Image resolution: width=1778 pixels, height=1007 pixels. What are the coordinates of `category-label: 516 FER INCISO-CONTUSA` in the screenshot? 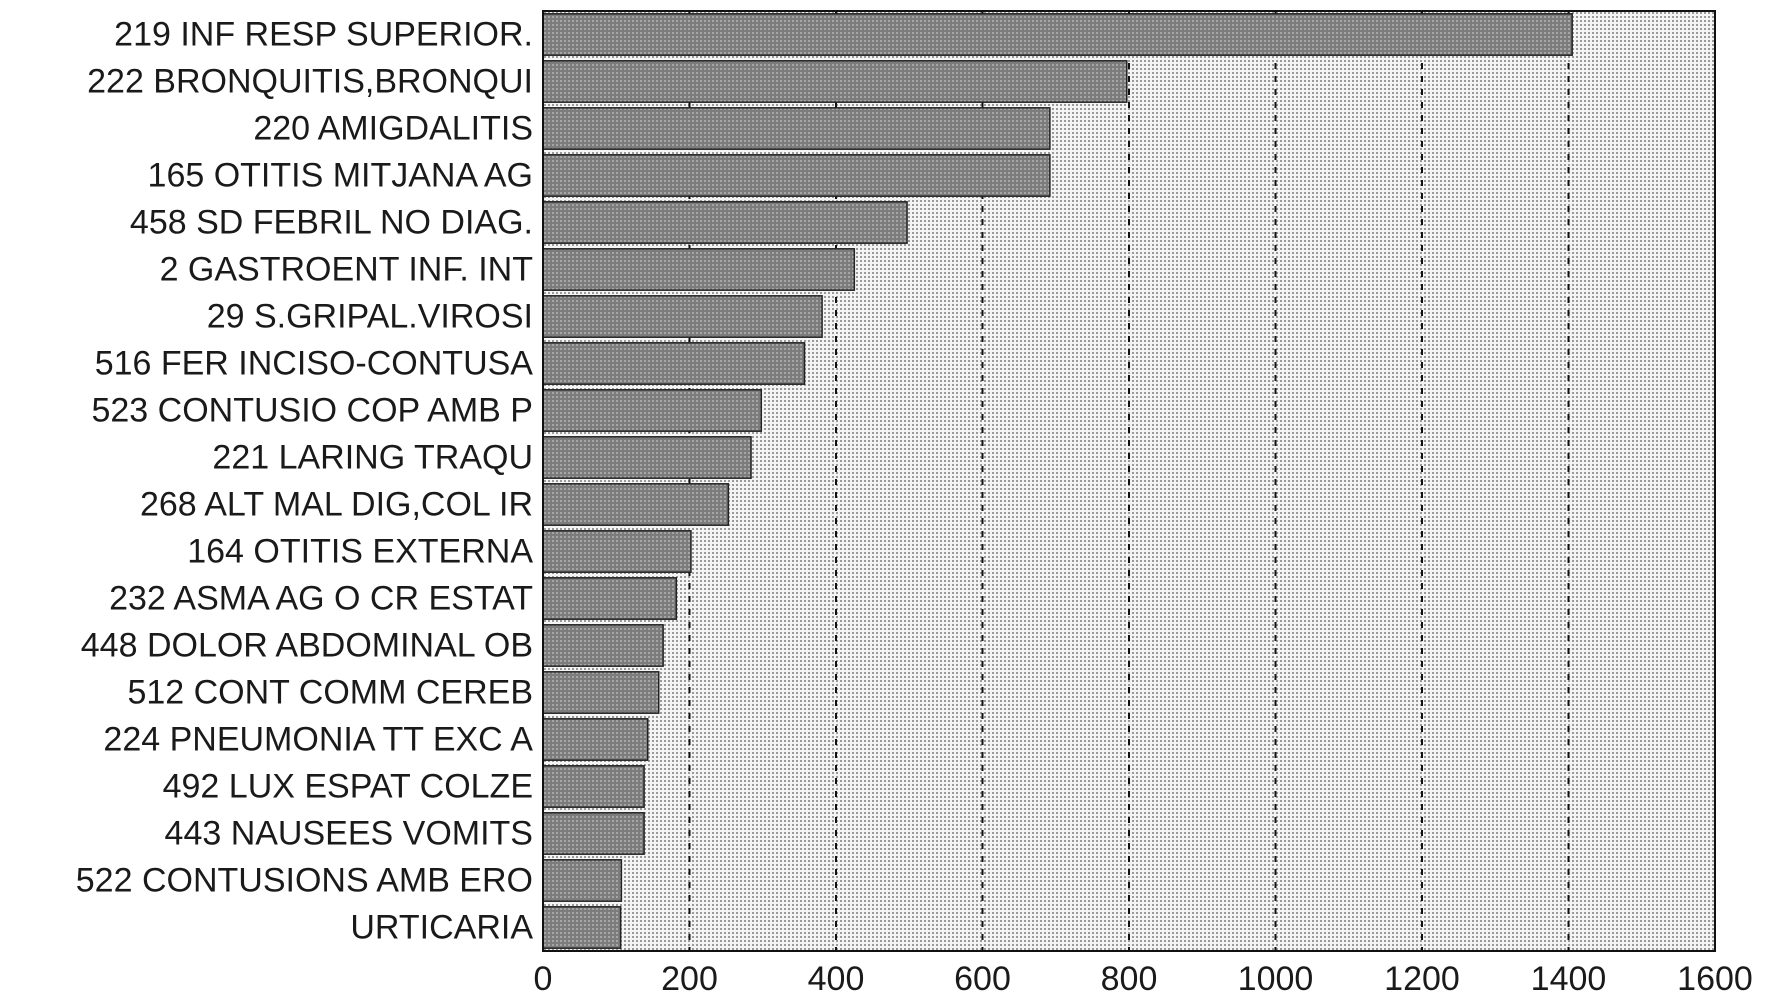 It's located at (314, 364).